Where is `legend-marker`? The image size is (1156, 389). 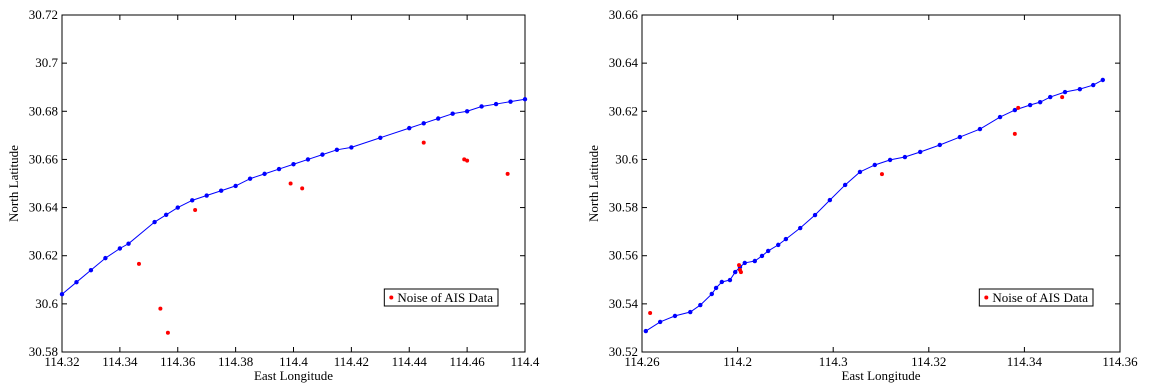 legend-marker is located at coordinates (391, 297).